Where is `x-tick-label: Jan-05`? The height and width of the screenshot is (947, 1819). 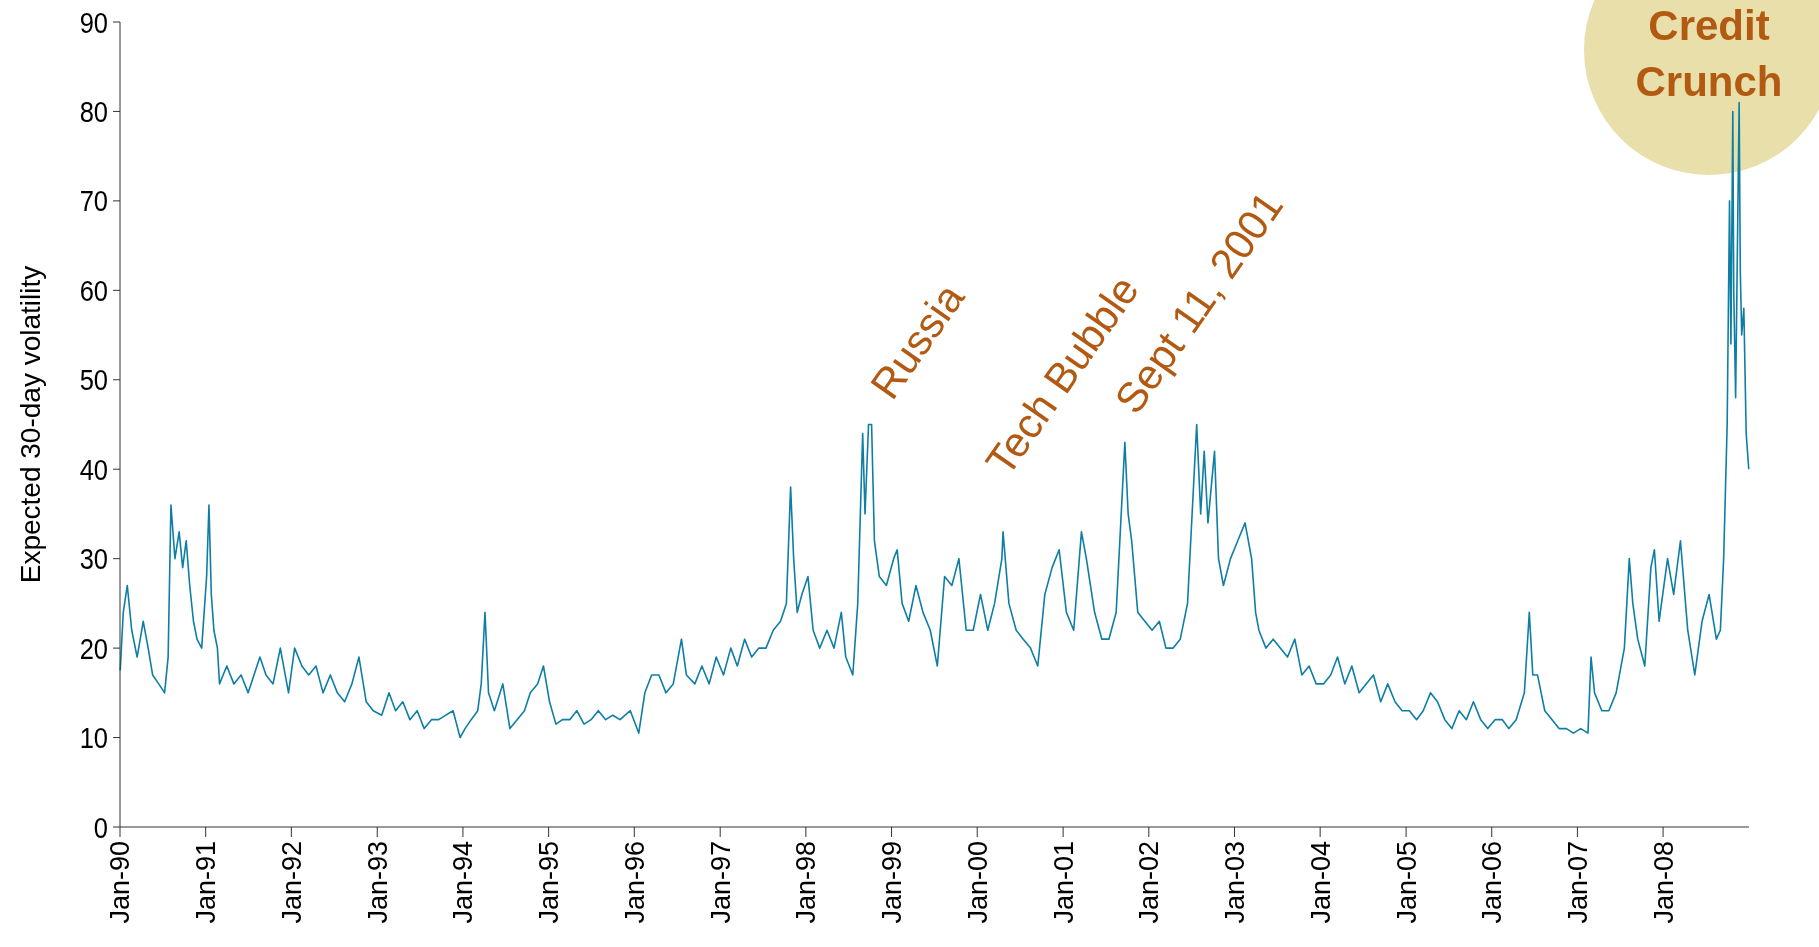 x-tick-label: Jan-05 is located at coordinates (1406, 882).